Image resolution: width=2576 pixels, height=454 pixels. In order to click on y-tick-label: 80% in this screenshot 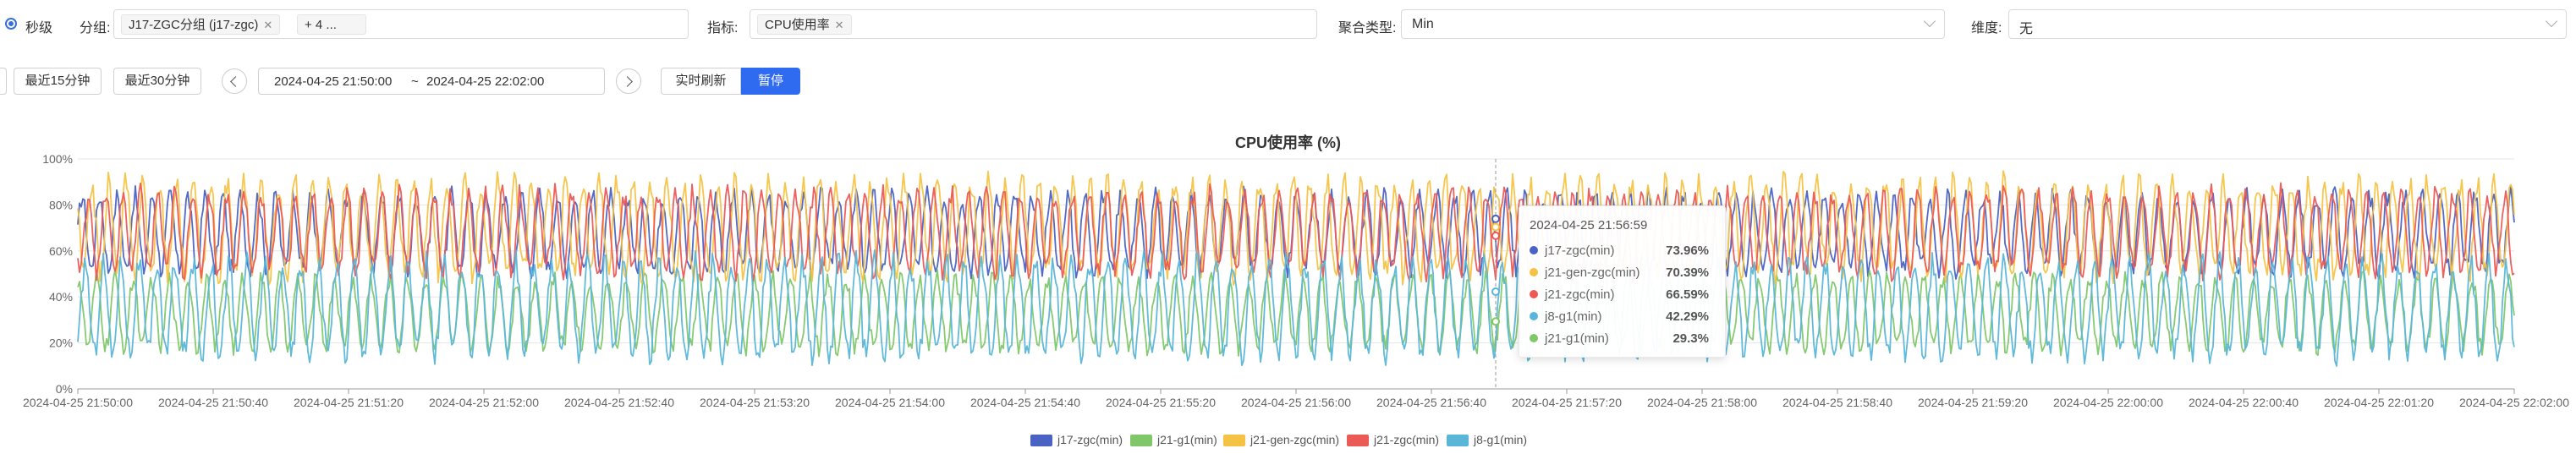, I will do `click(61, 204)`.